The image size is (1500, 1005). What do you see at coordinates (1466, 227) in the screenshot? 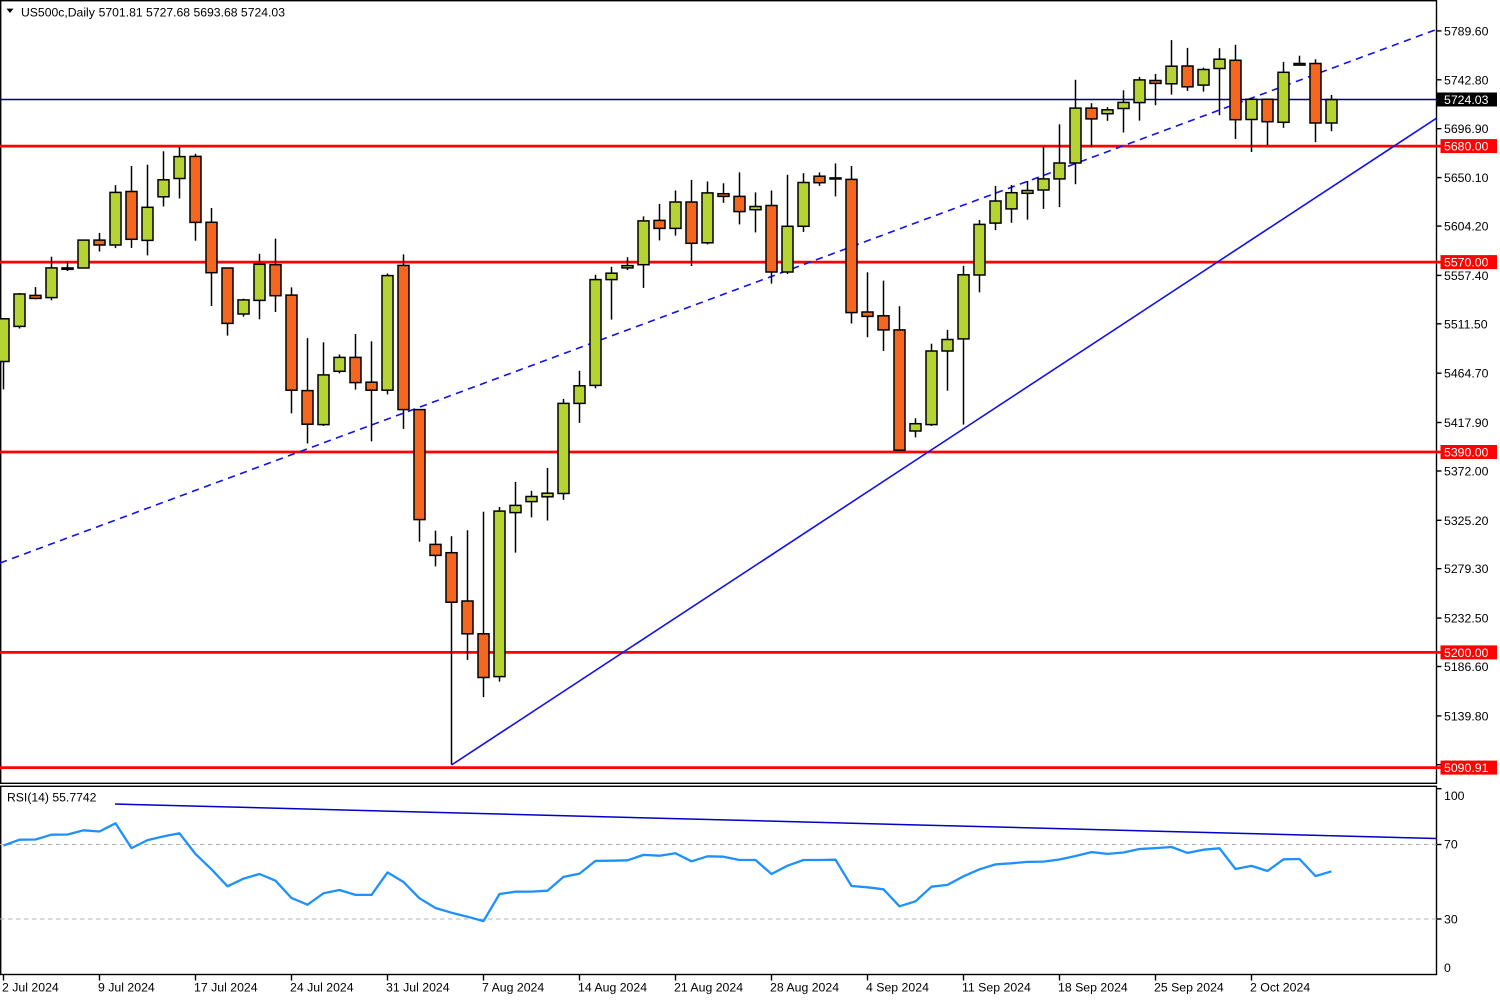
I see `svg-text: 5604.20` at bounding box center [1466, 227].